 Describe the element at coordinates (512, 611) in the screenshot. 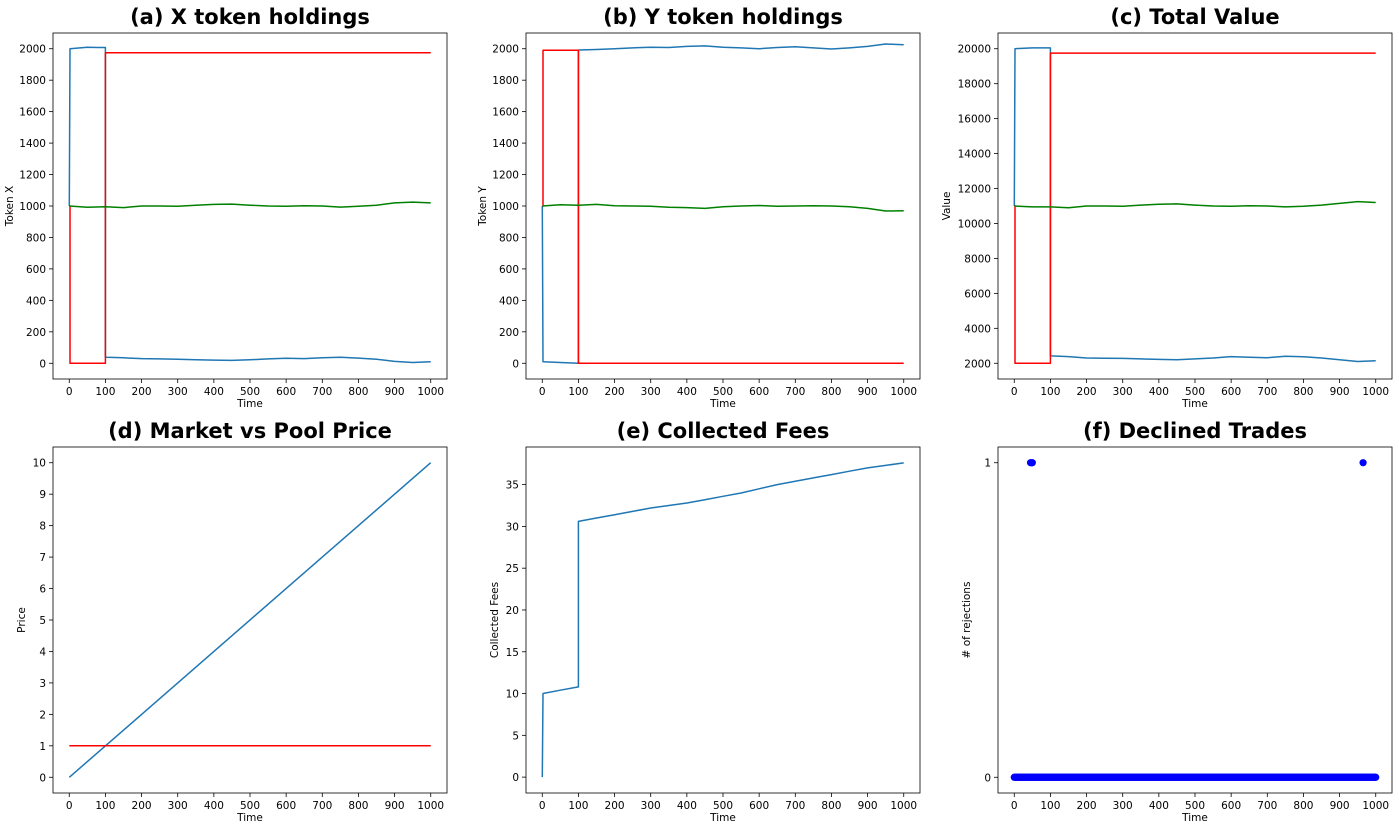

I see `y-tick-label: 20` at that location.